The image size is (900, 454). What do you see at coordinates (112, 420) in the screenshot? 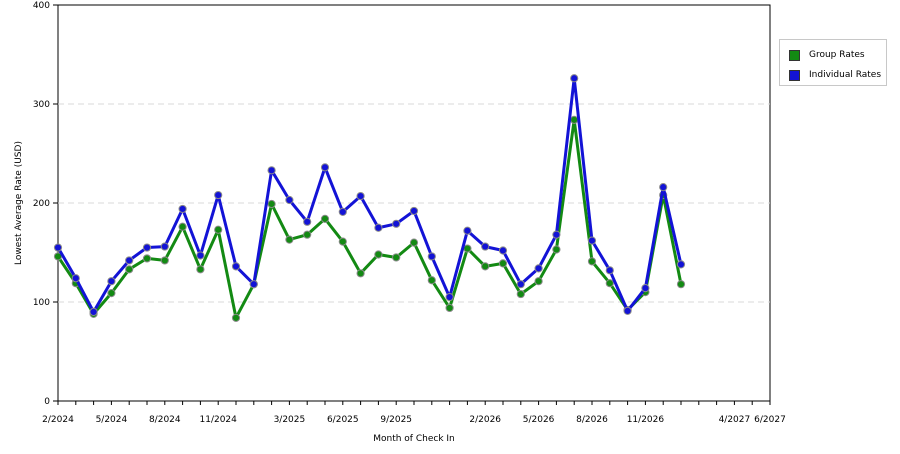
I see `x-tick-label: 5/2024` at bounding box center [112, 420].